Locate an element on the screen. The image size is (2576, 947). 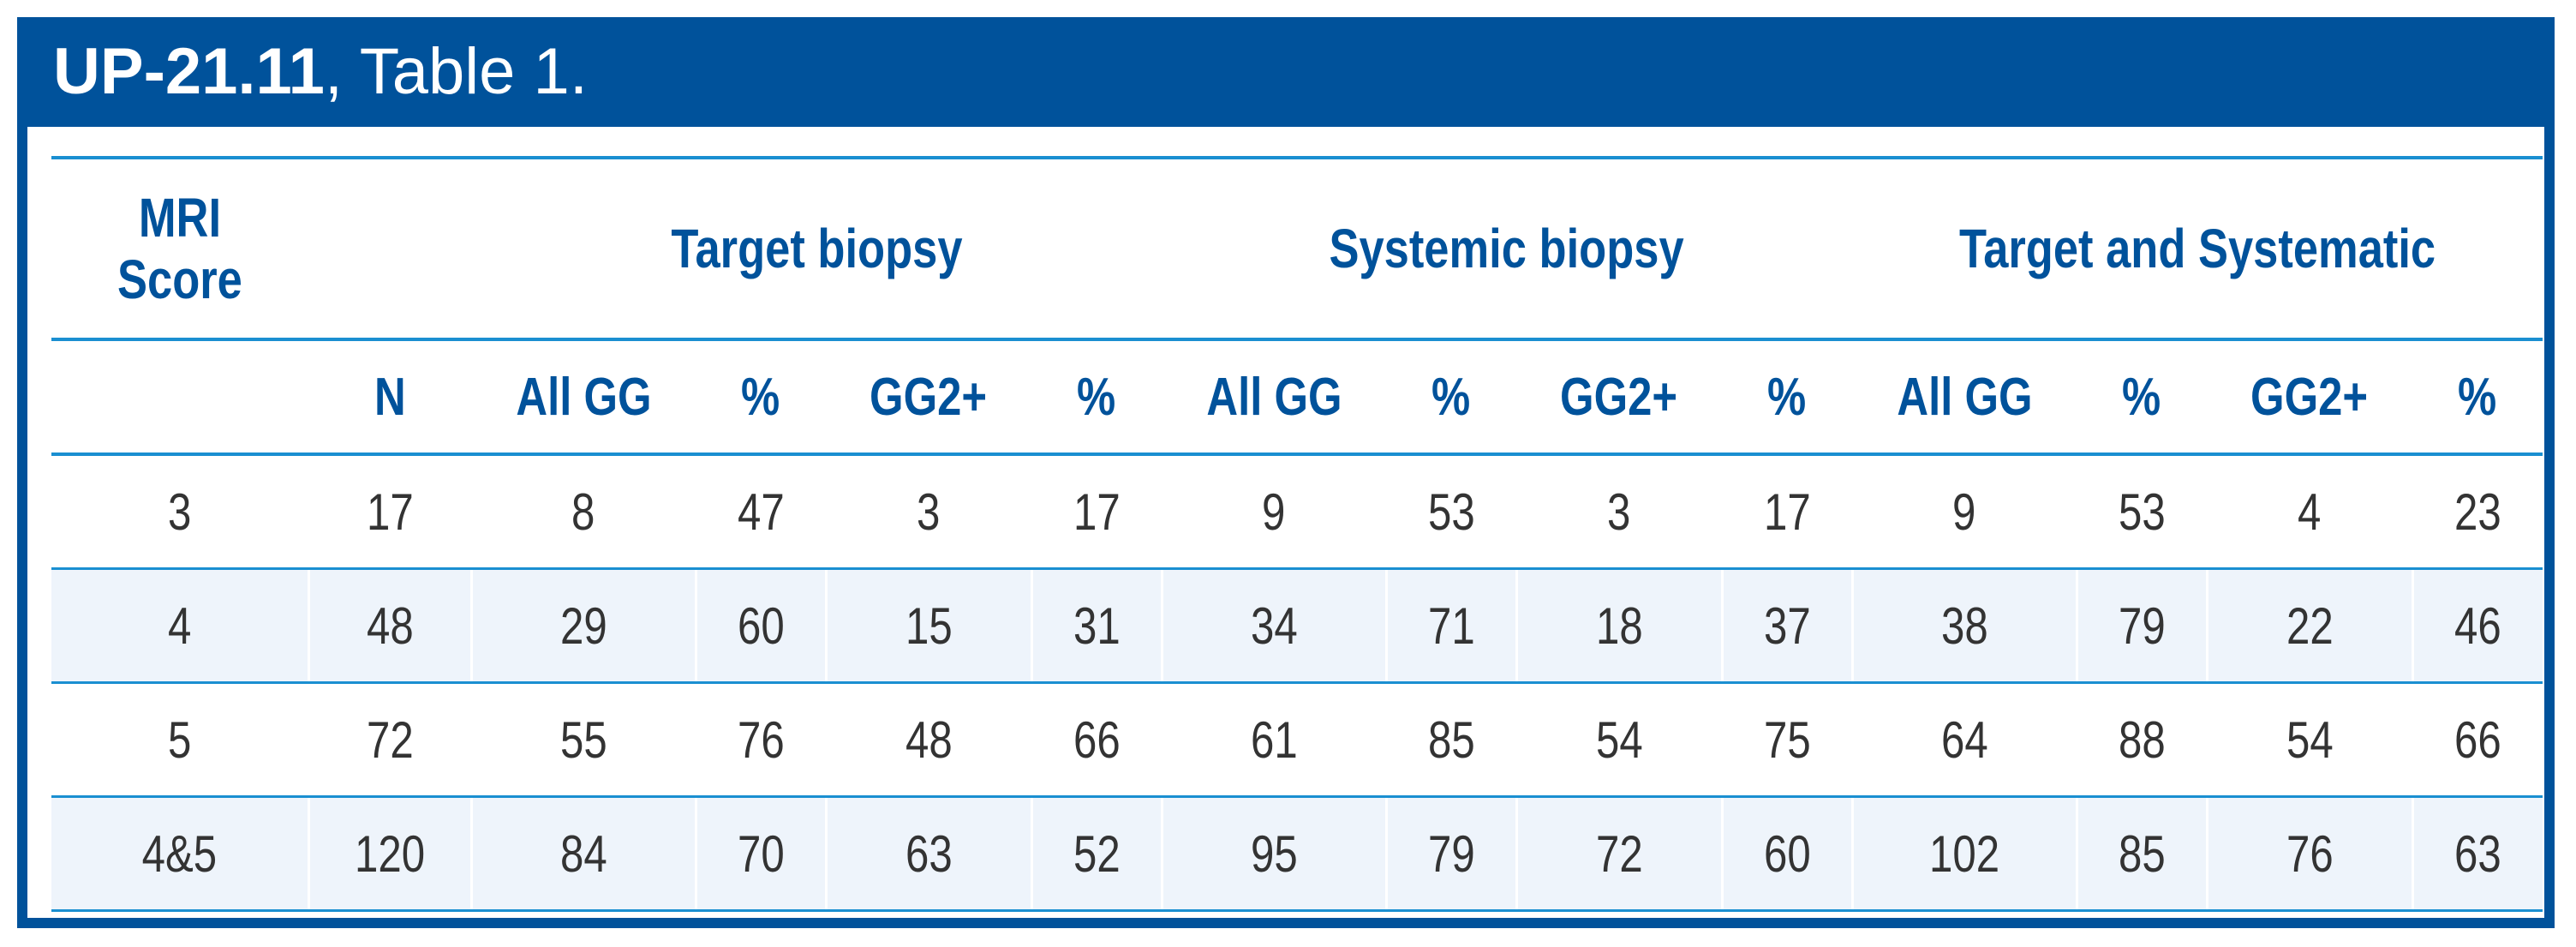
table-cell: 70 is located at coordinates (760, 854).